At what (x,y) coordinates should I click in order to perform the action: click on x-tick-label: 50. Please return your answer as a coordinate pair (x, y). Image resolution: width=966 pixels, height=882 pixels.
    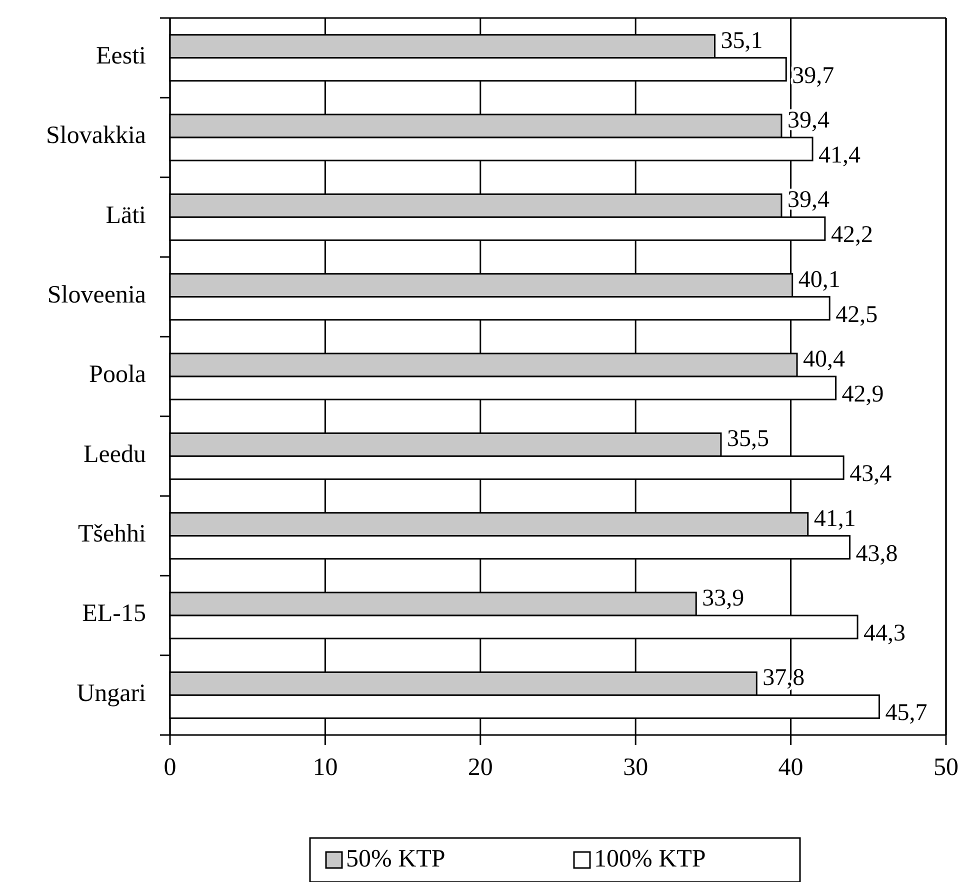
    Looking at the image, I should click on (946, 767).